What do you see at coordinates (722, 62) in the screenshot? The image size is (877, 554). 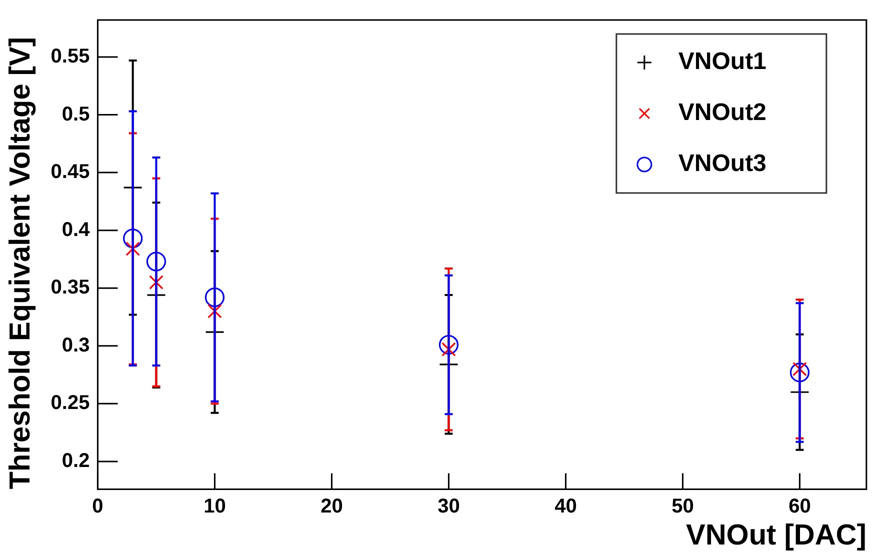 I see `legend-label: VNOut1` at bounding box center [722, 62].